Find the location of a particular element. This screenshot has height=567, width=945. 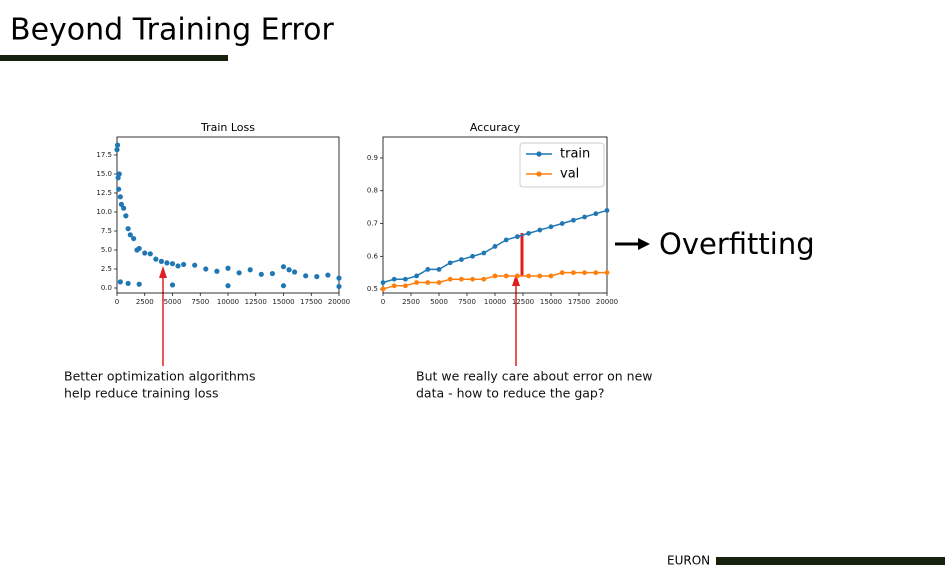

x-tick-label: 12500 is located at coordinates (523, 302).